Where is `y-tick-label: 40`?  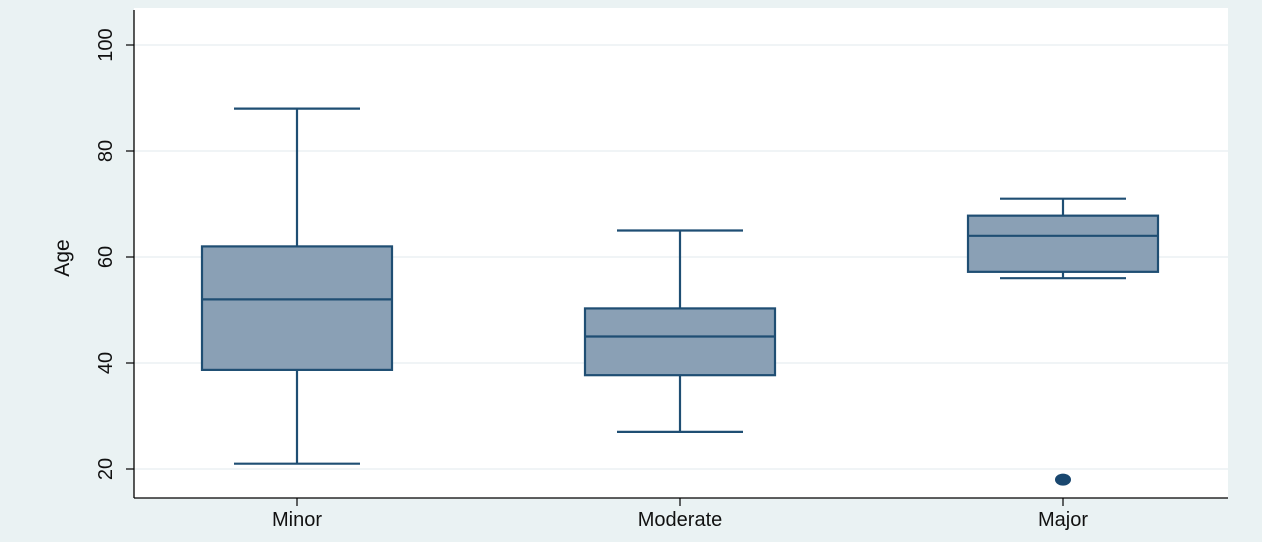 y-tick-label: 40 is located at coordinates (106, 363).